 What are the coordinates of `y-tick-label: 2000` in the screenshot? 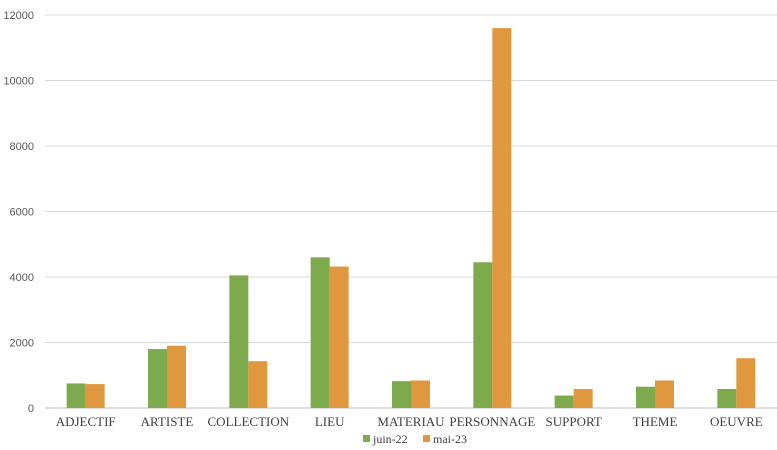 It's located at (22, 344).